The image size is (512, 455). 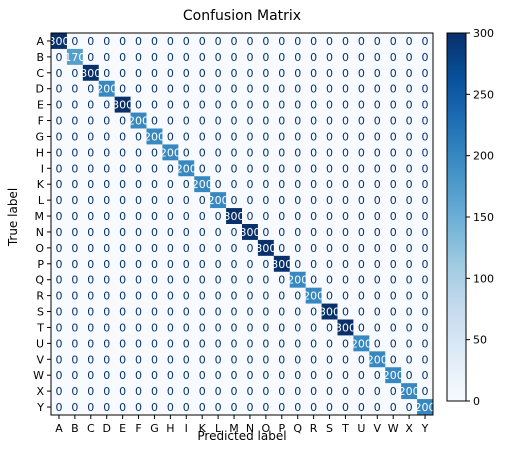 What do you see at coordinates (250, 407) in the screenshot?
I see `heatmap-cell-Y-N` at bounding box center [250, 407].